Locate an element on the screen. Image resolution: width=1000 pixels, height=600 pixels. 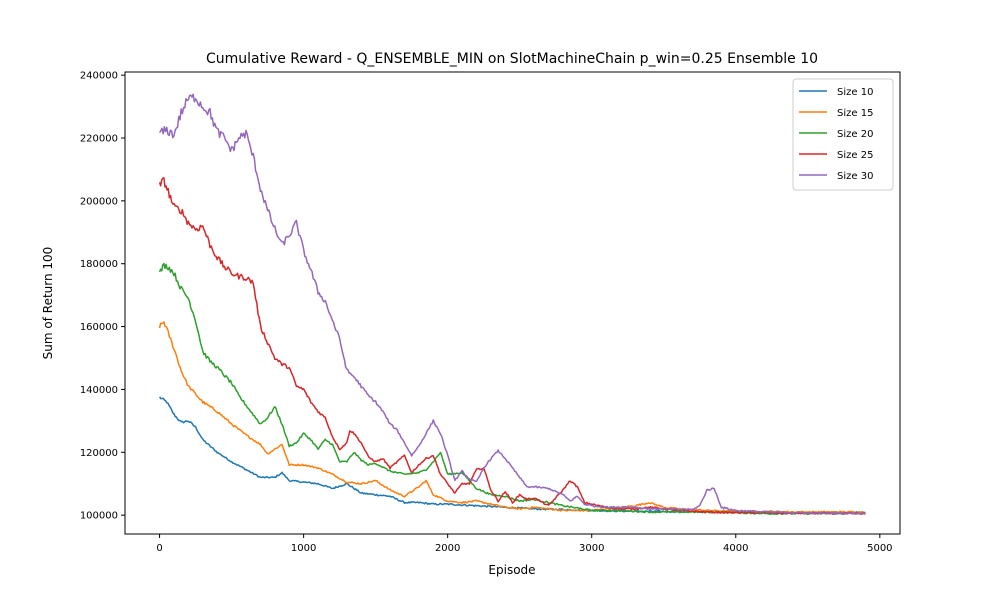
y-tick-label: 140000 is located at coordinates (99, 390).